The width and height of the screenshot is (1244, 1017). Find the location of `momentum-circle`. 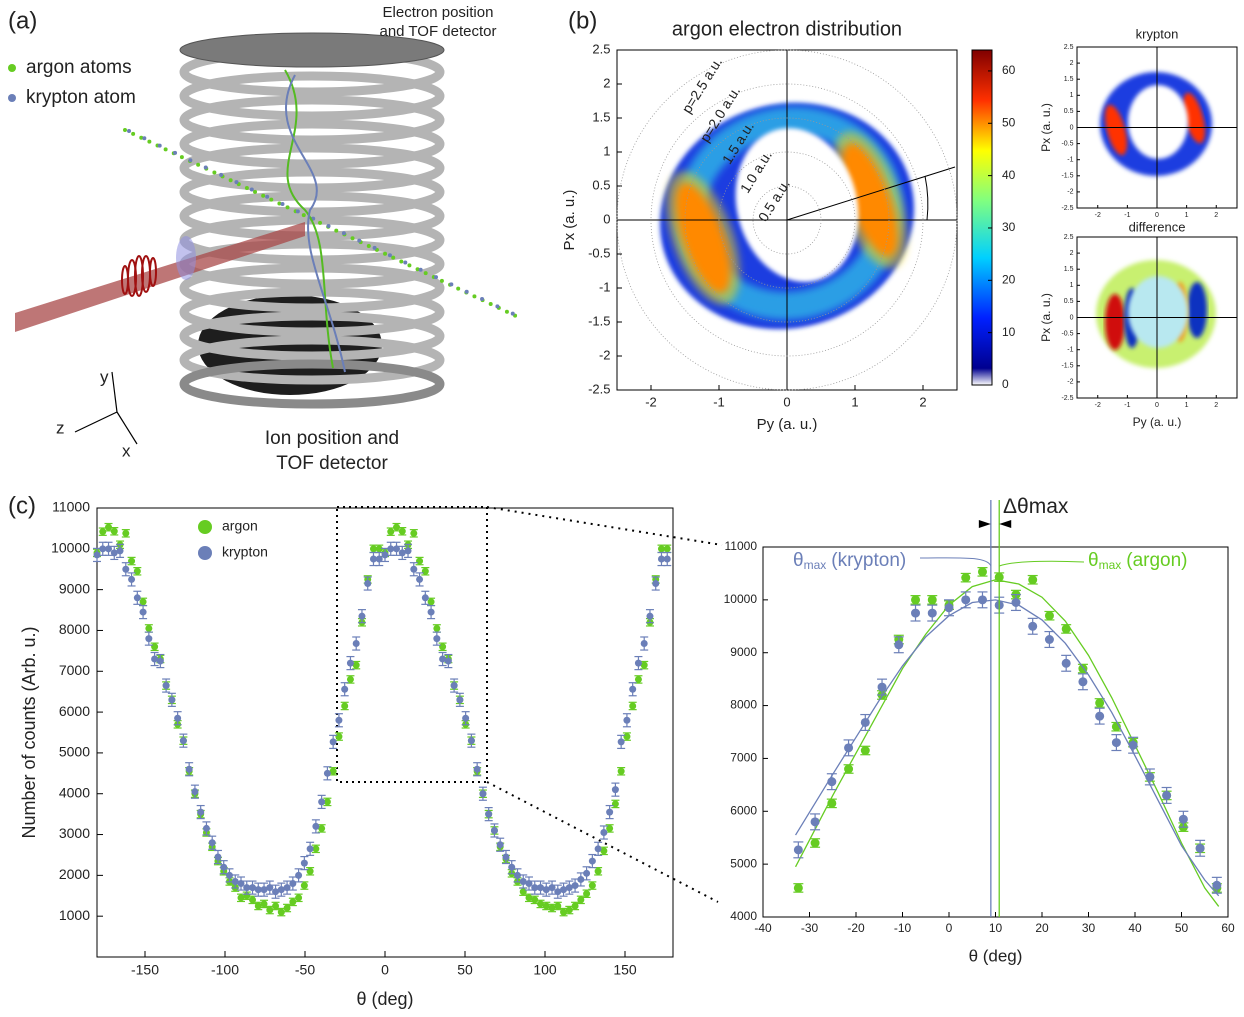

momentum-circle is located at coordinates (787, 220).